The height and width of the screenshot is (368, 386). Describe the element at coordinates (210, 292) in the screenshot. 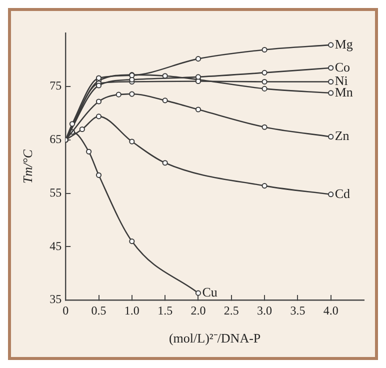

I see `series-label: Cu` at that location.